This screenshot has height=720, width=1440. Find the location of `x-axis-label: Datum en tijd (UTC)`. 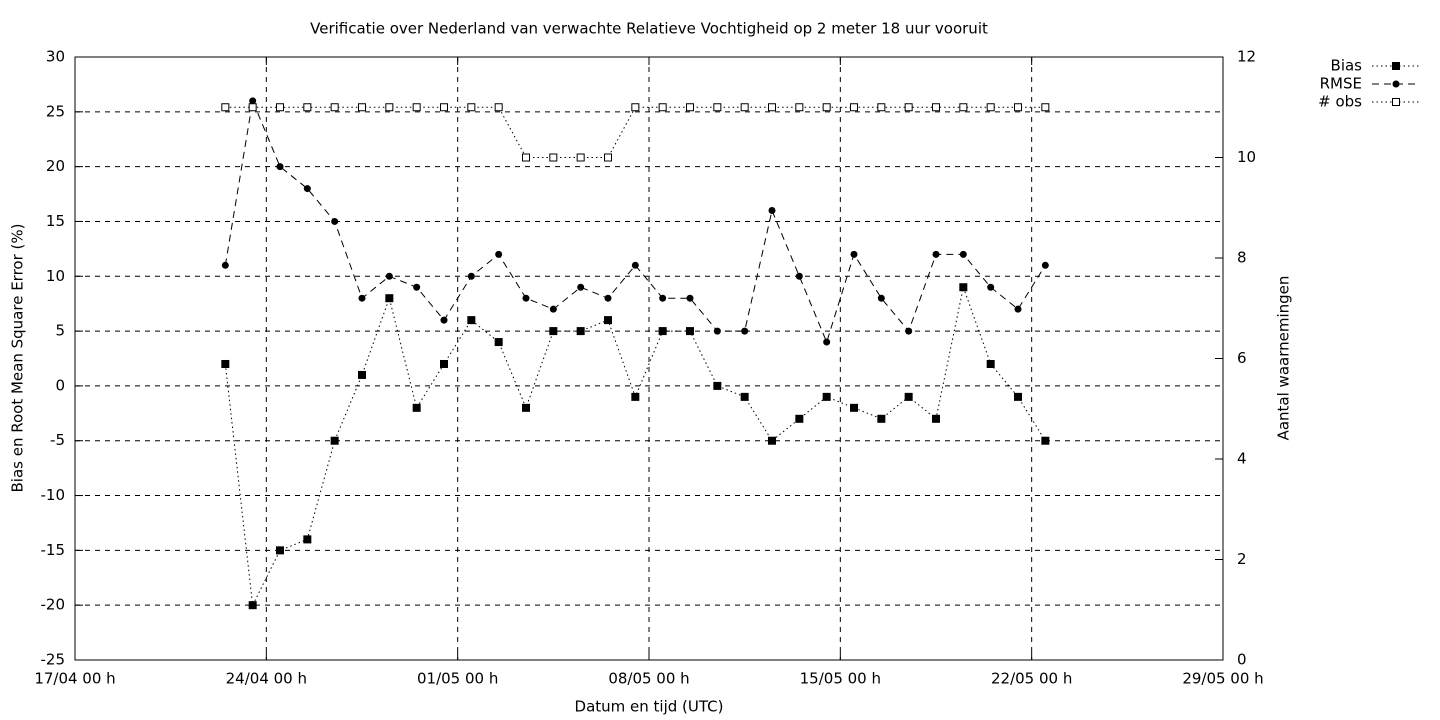

x-axis-label: Datum en tijd (UTC) is located at coordinates (649, 707).